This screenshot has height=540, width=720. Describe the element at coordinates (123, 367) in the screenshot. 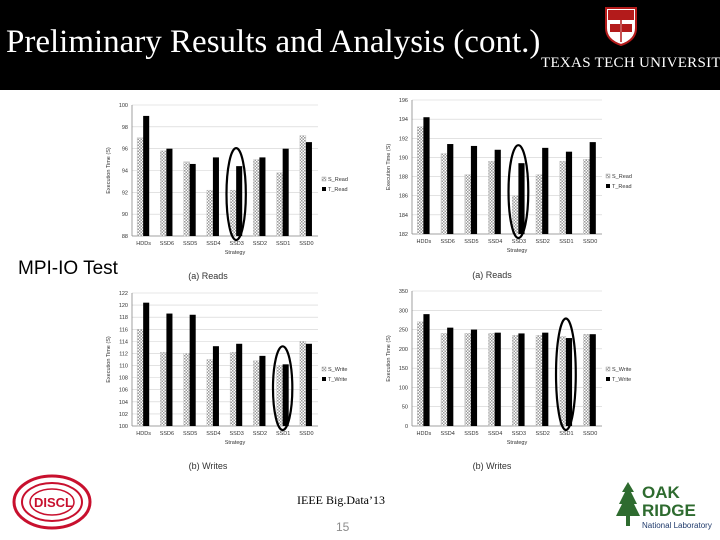

I see `y-tick-label: 110` at that location.